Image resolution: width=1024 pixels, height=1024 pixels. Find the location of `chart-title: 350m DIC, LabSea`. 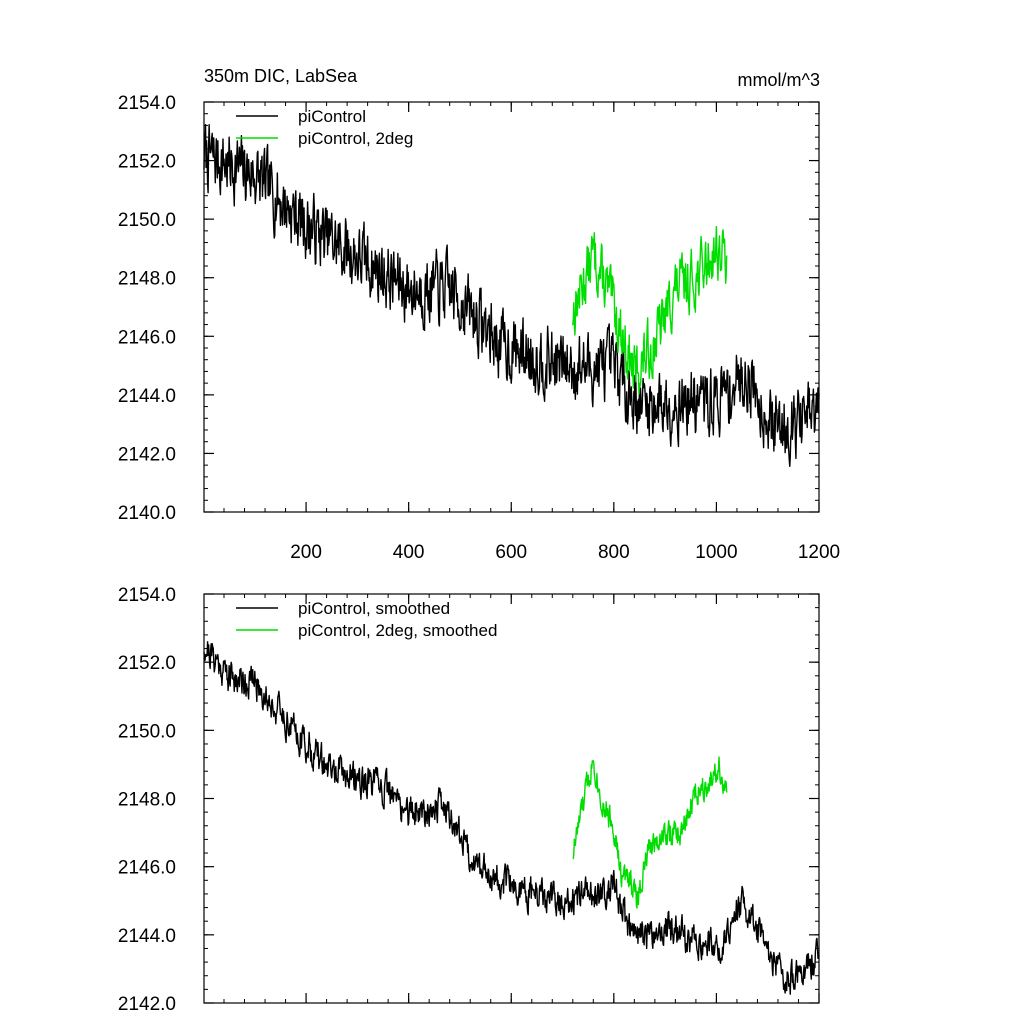

chart-title: 350m DIC, LabSea is located at coordinates (281, 76).